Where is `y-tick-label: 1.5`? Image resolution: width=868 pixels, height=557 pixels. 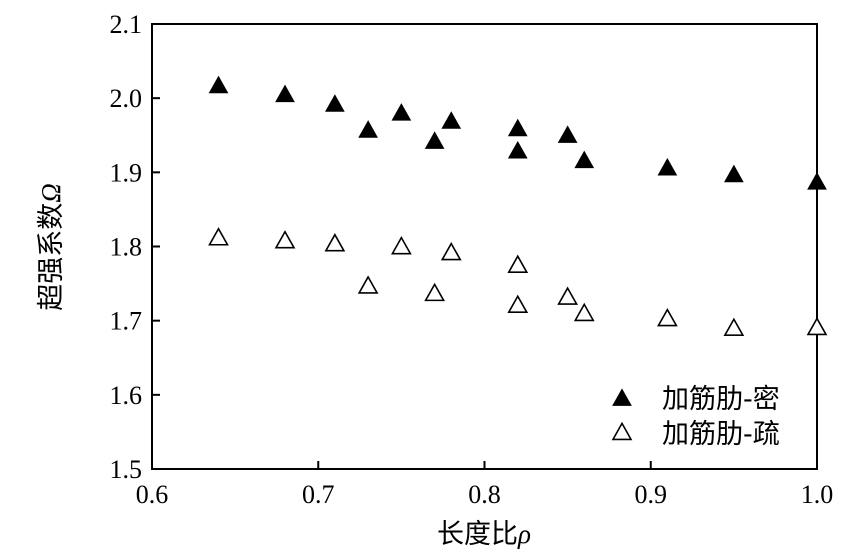
y-tick-label: 1.5 is located at coordinates (126, 469).